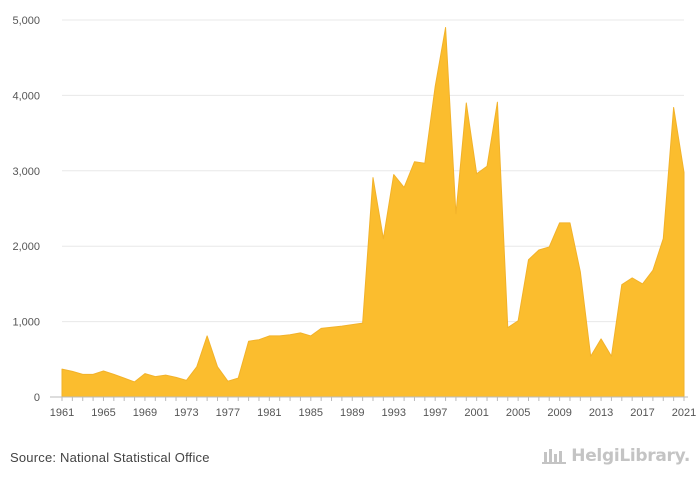 The width and height of the screenshot is (700, 483). Describe the element at coordinates (26, 323) in the screenshot. I see `y-tick-label: 1,000` at that location.